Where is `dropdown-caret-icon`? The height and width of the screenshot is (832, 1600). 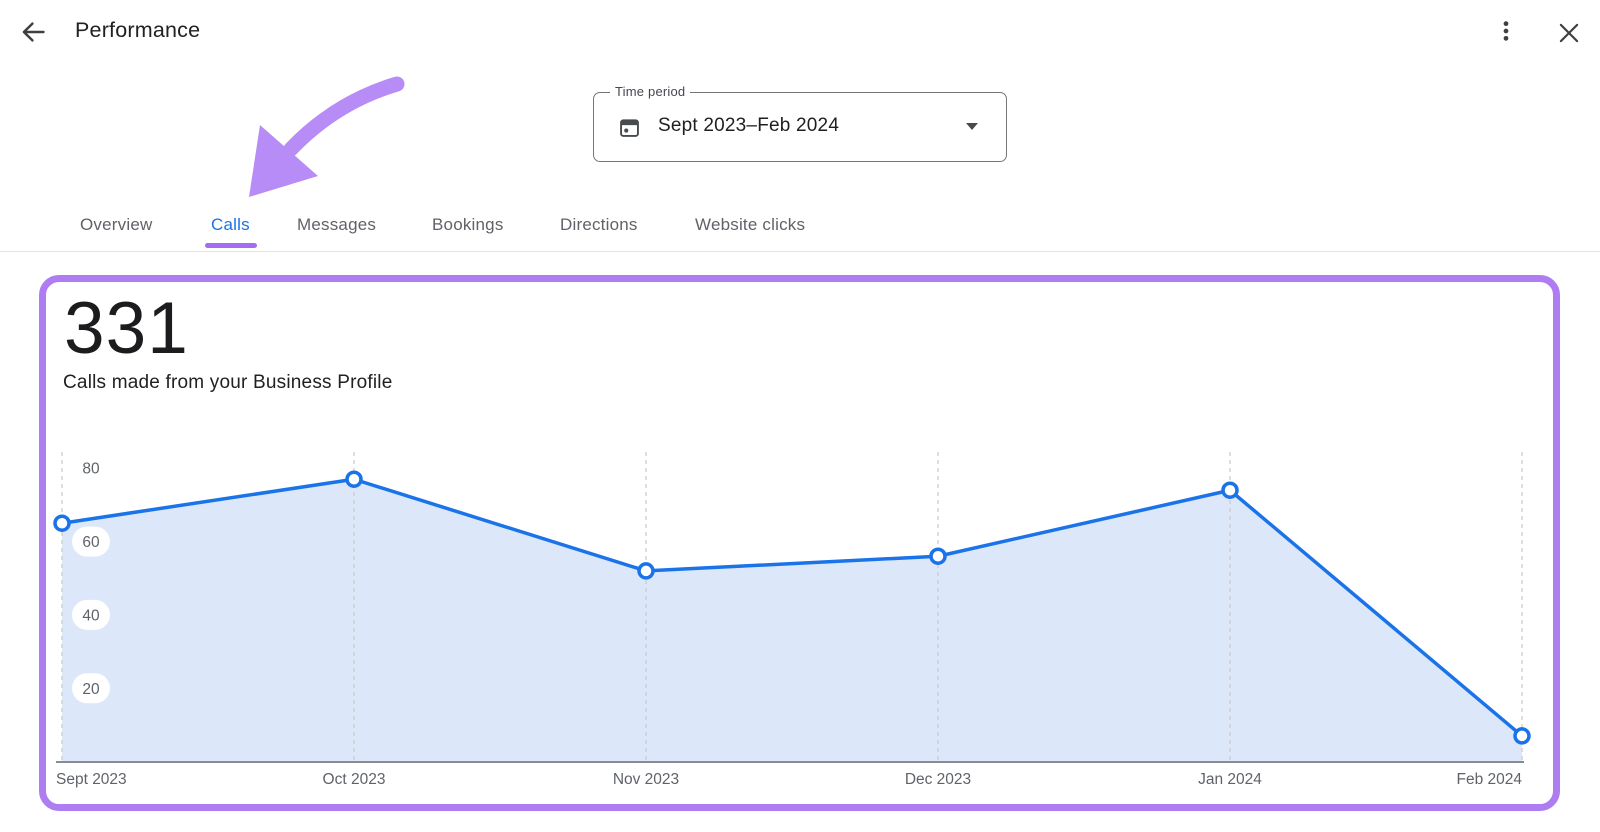
dropdown-caret-icon is located at coordinates (972, 126).